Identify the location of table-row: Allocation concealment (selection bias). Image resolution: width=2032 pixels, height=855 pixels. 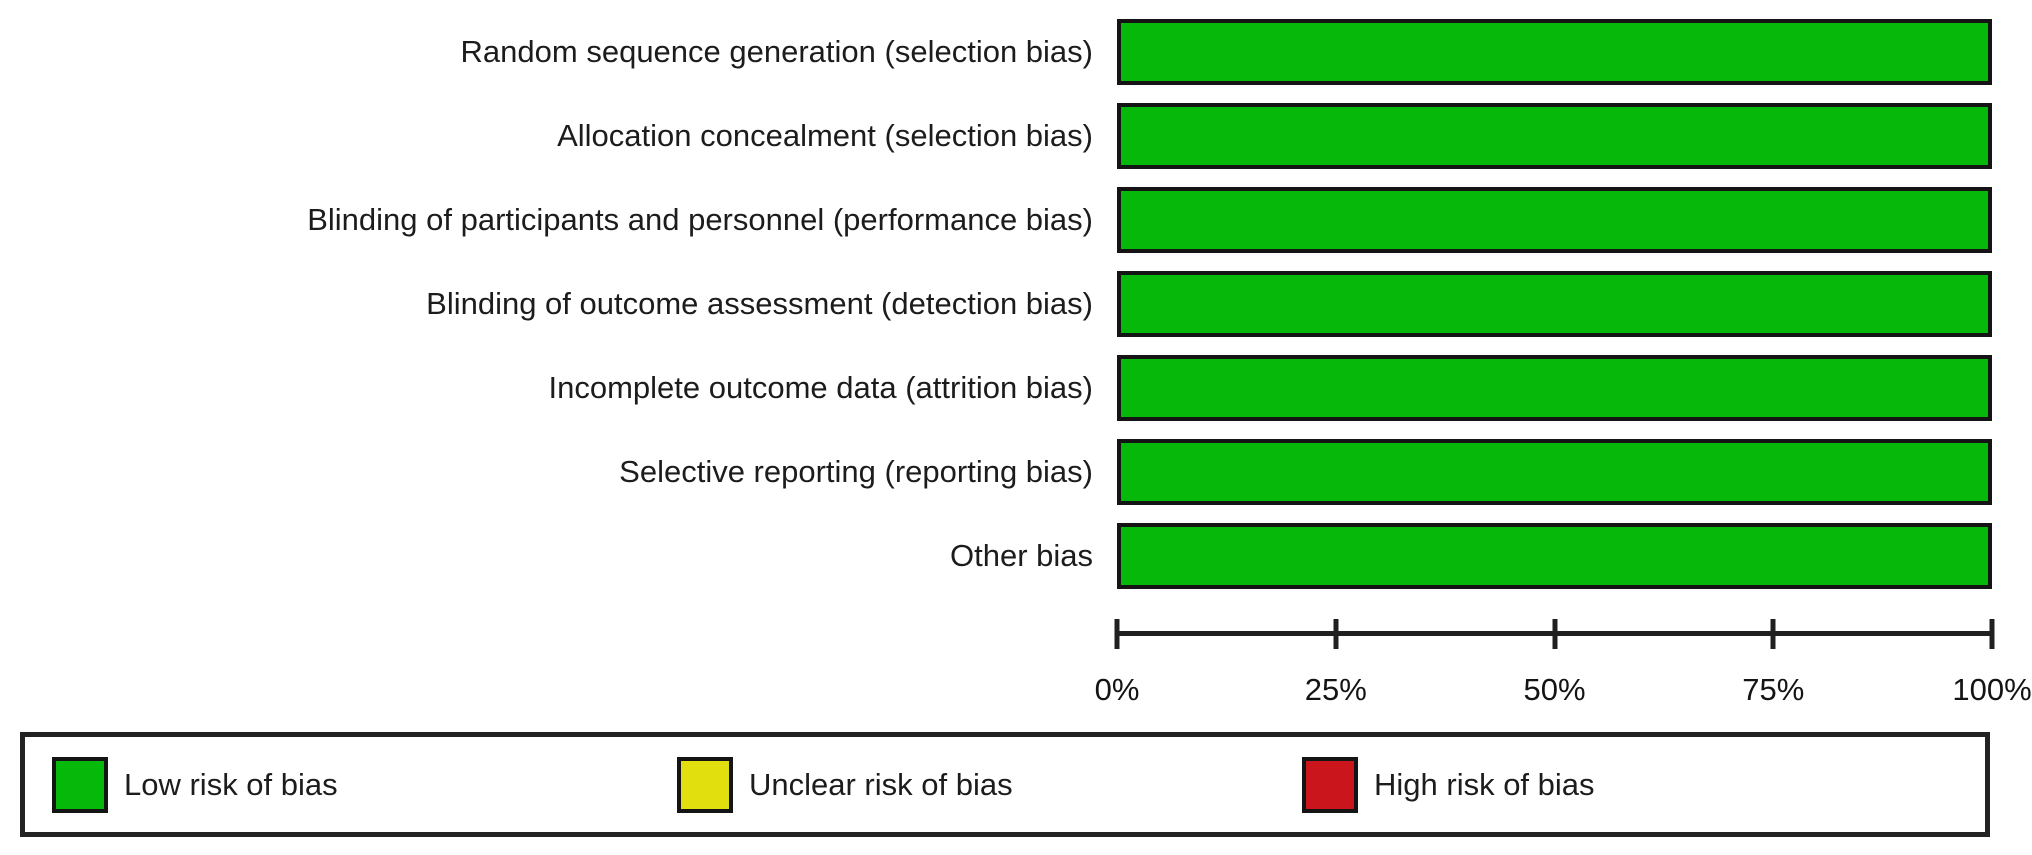
(996, 136).